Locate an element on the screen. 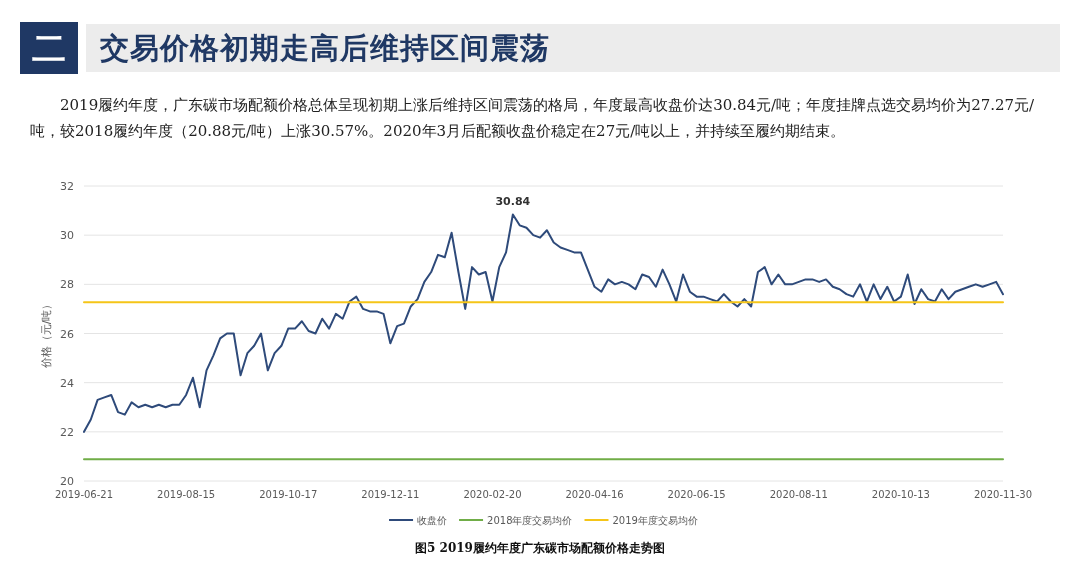 The image size is (1080, 582). y-tick-label: 32 is located at coordinates (67, 186).